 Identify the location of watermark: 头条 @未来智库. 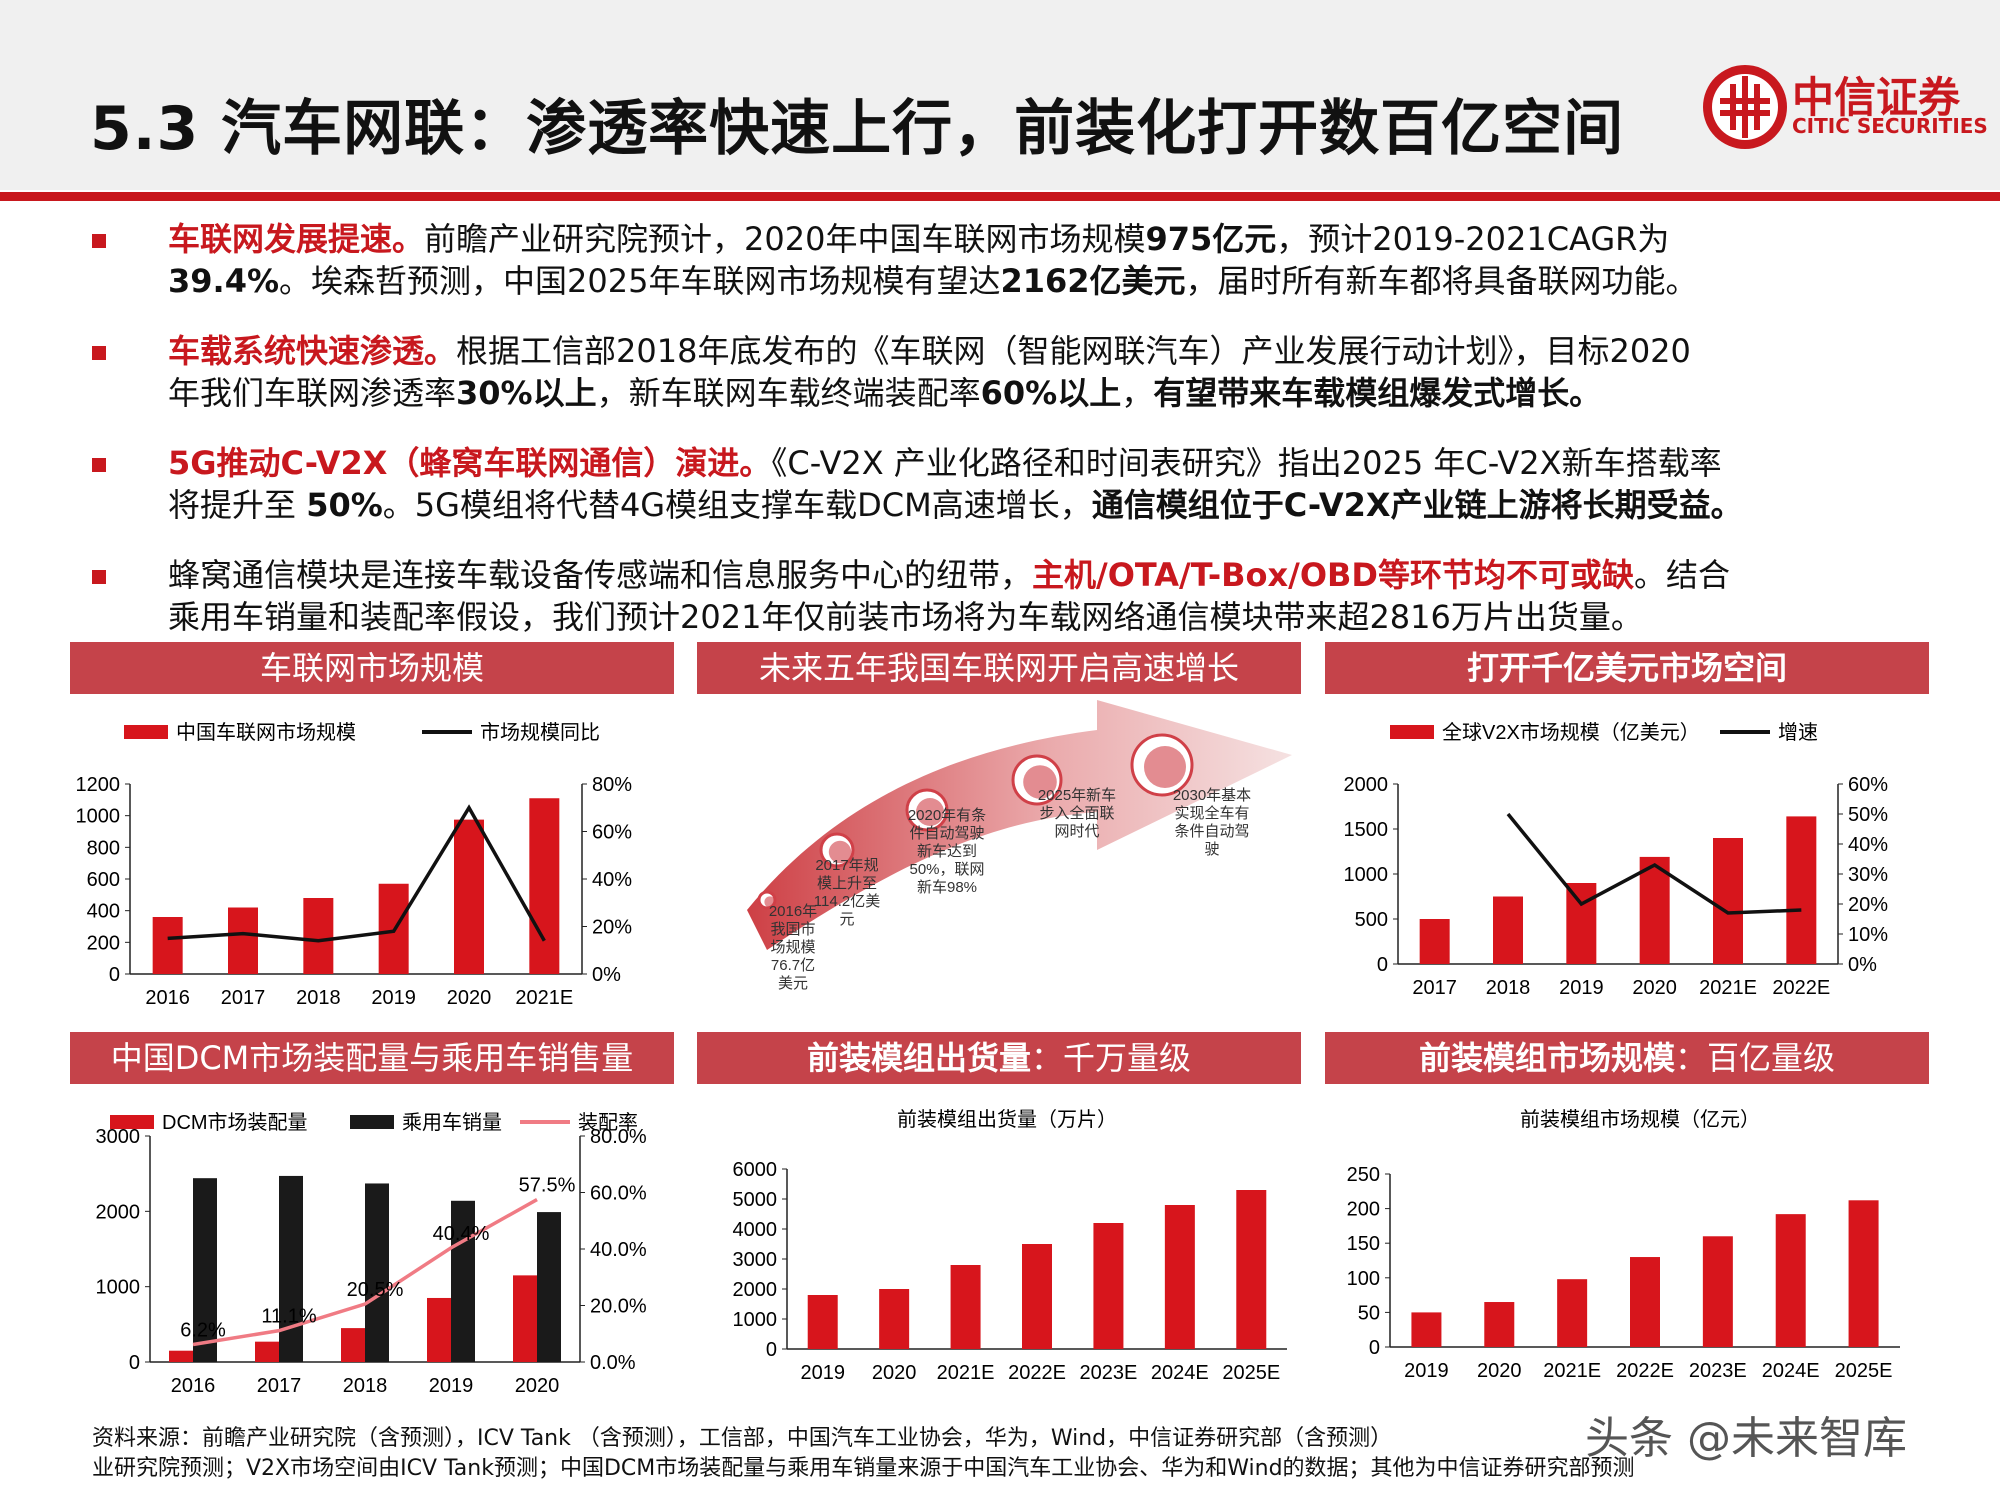
(1746, 1438).